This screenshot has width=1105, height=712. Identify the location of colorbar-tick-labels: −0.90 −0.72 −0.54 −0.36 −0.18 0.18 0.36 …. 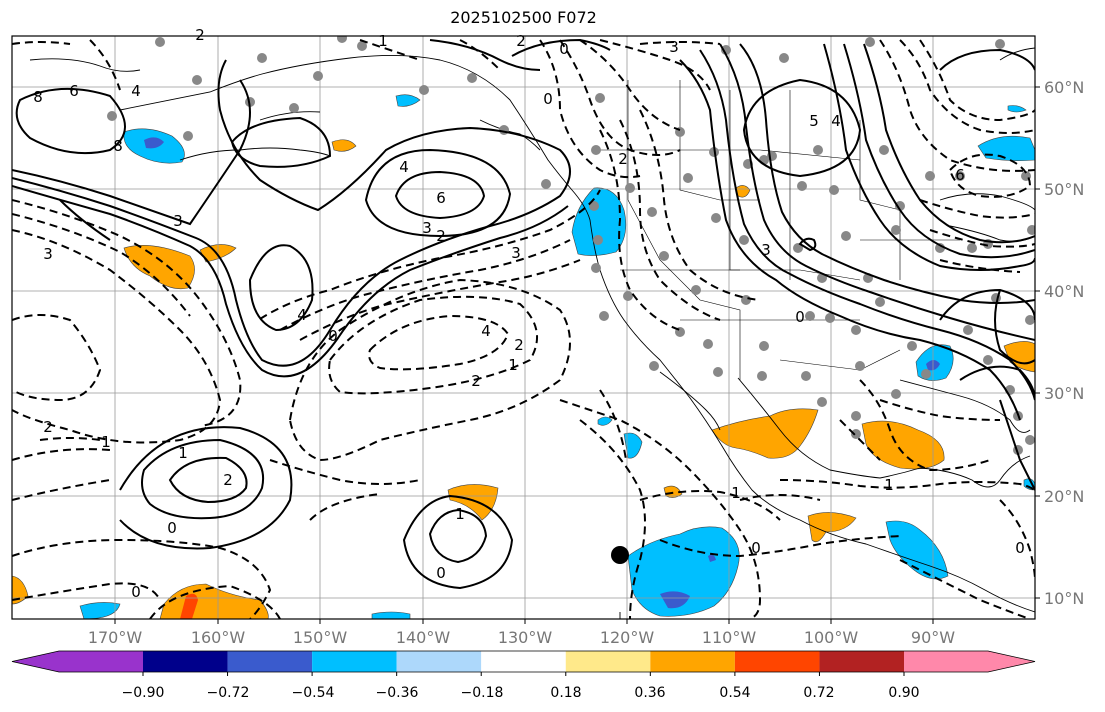
(521, 693).